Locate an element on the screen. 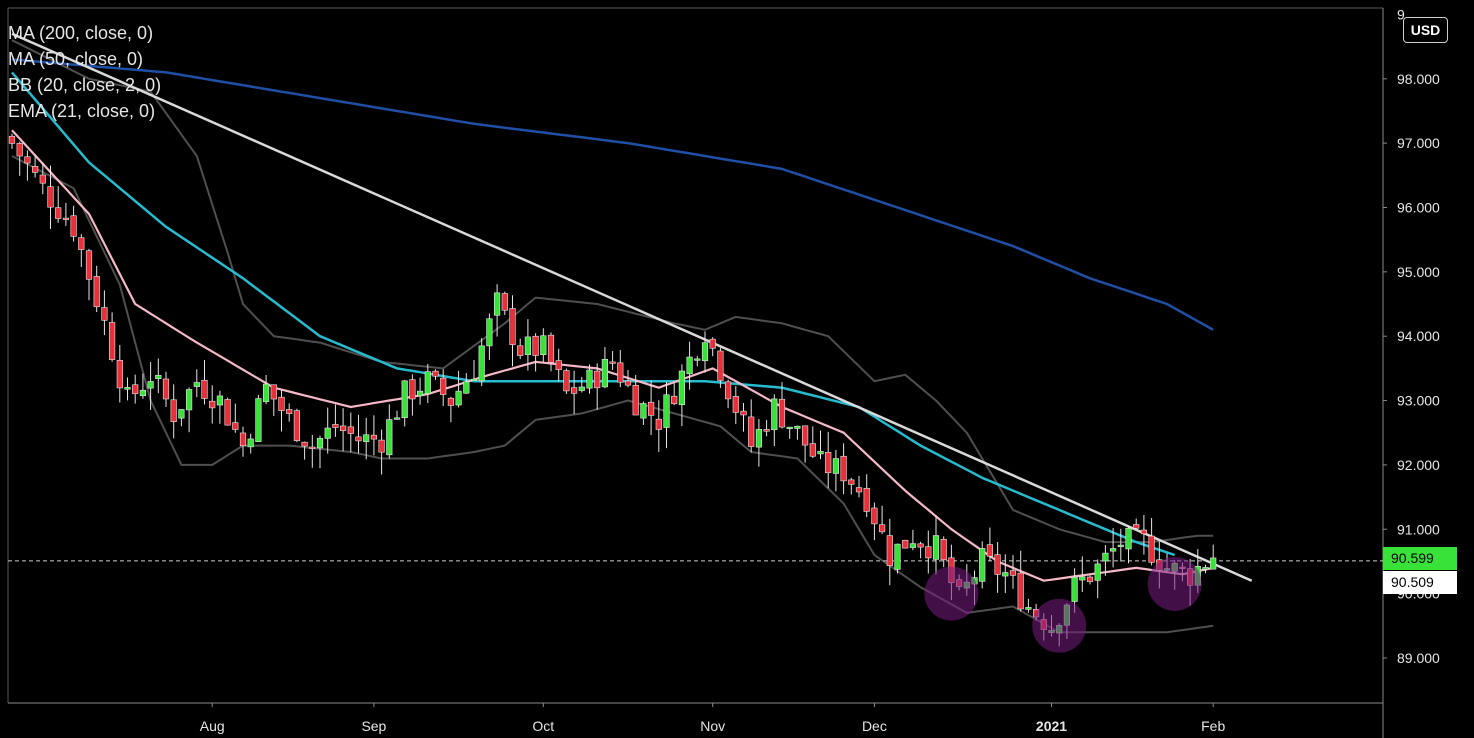 This screenshot has height=738, width=1474. currency-button: USD is located at coordinates (1425, 30).